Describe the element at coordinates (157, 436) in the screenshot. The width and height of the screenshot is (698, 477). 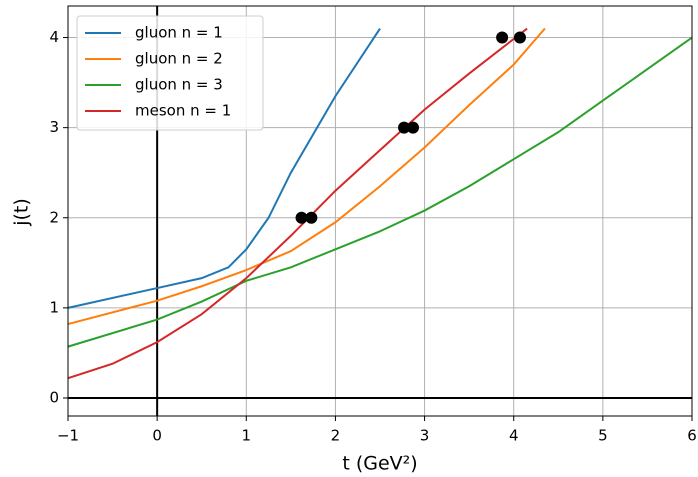
I see `x-tick-label: 0` at that location.